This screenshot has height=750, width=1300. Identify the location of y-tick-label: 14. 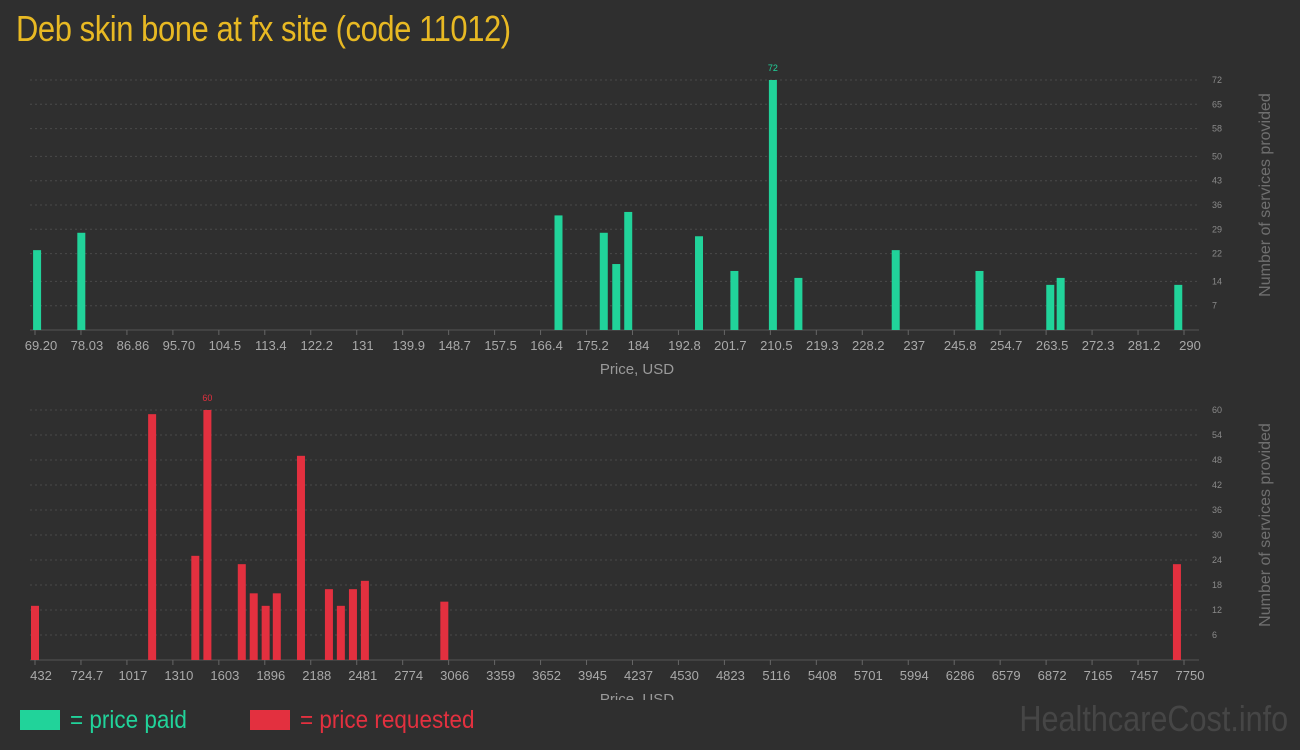
(1217, 281).